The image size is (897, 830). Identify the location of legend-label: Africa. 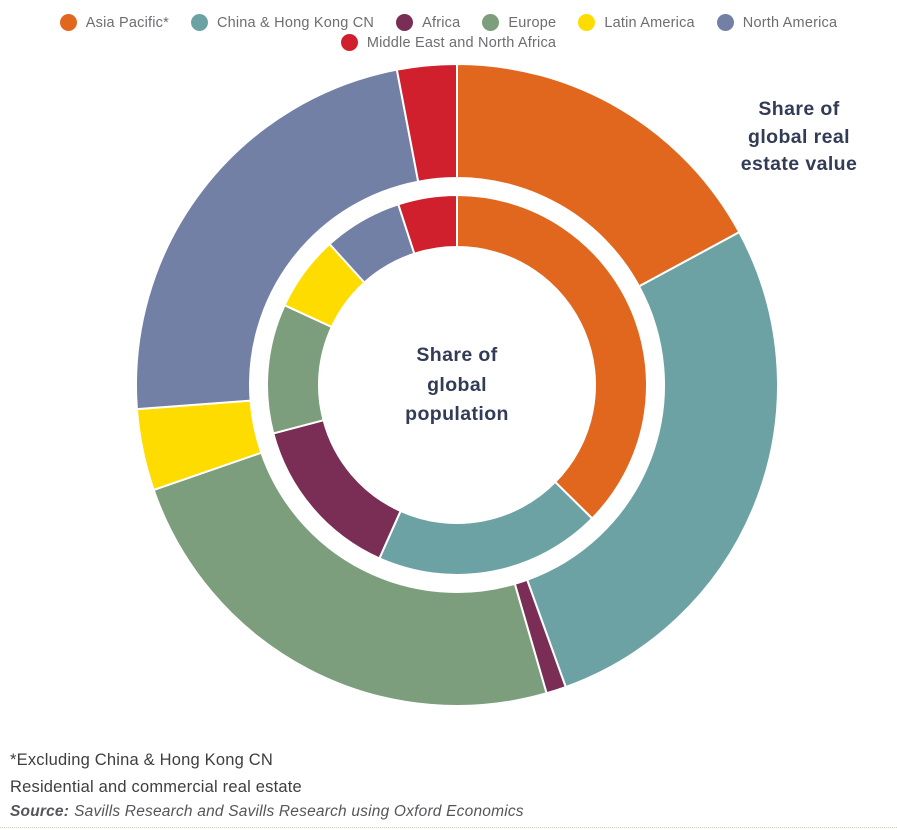
(441, 22).